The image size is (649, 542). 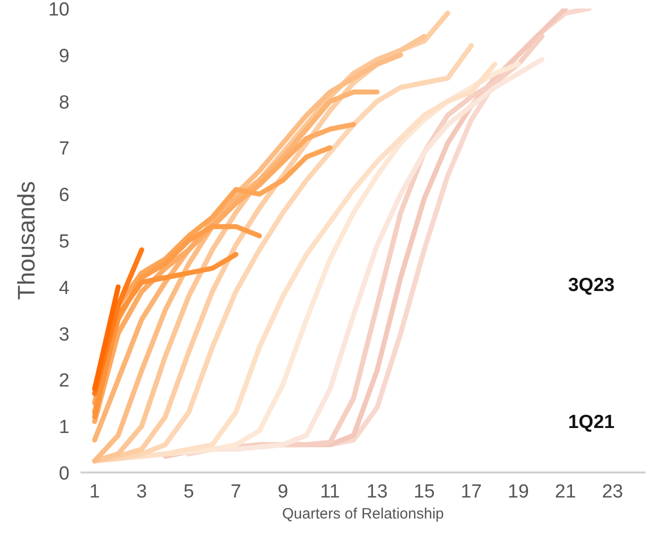 I want to click on x-axis-title: Quarters of Relationship, so click(x=363, y=514).